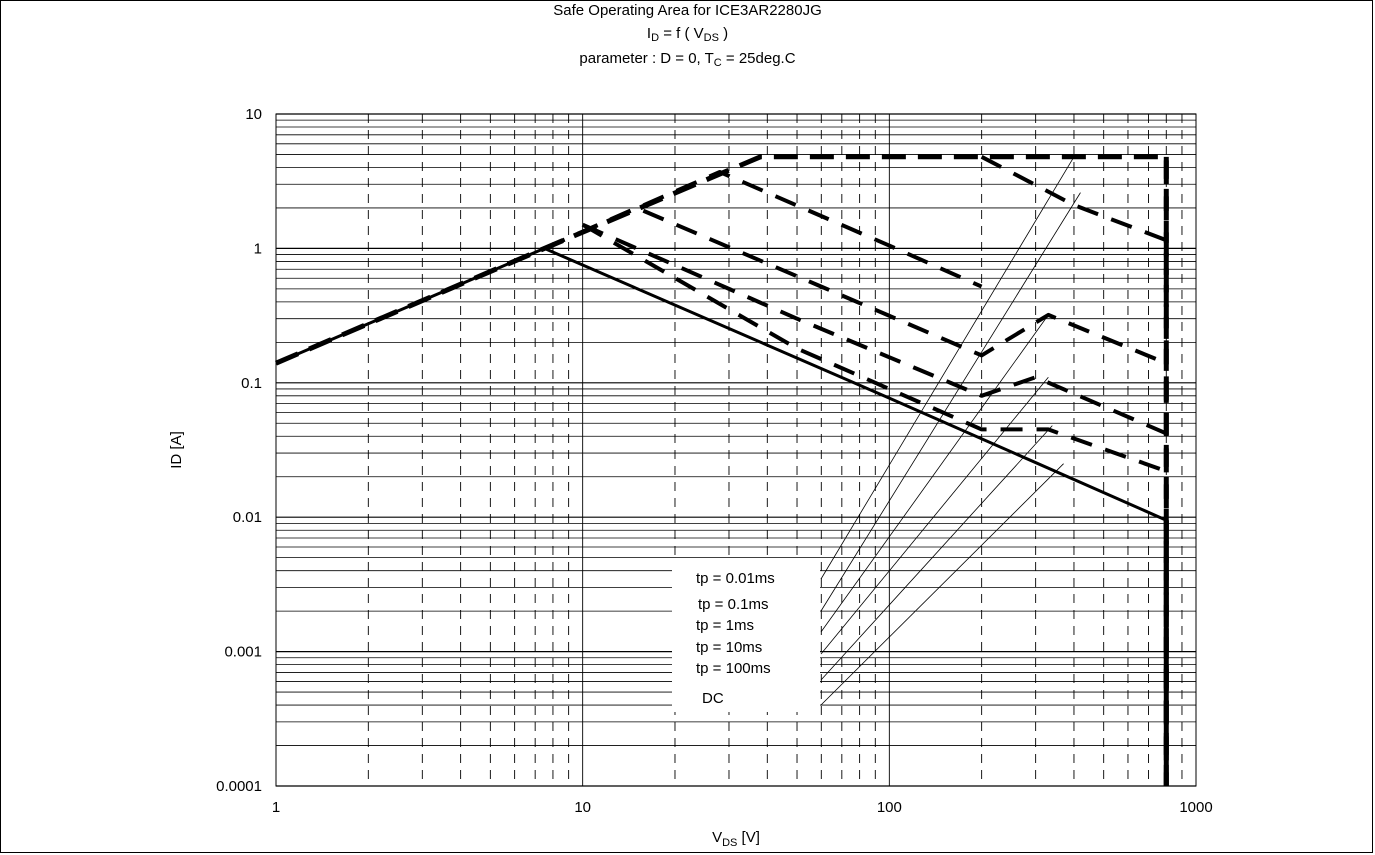 The image size is (1375, 855). Describe the element at coordinates (649, 33) in the screenshot. I see `subtitle-i: I` at that location.